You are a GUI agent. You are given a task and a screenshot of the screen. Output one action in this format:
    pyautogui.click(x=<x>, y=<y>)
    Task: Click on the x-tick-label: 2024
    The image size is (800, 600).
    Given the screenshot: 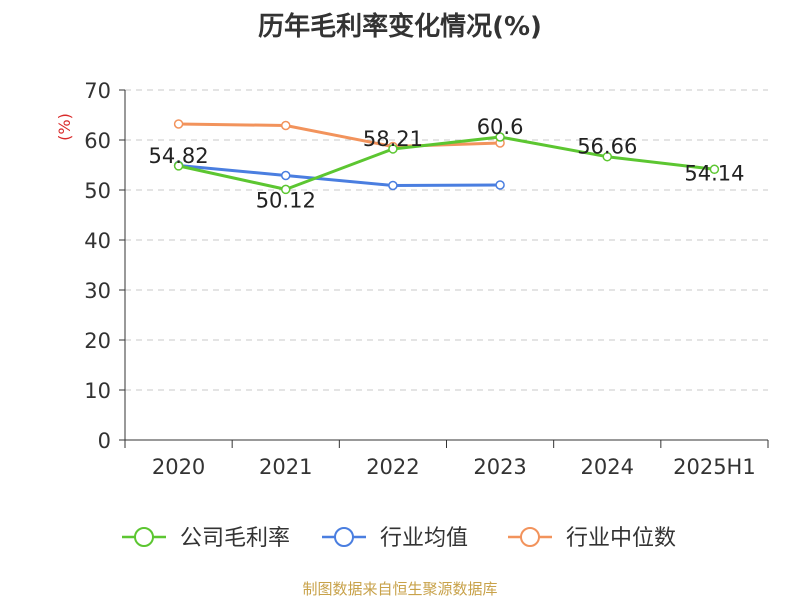 What is the action you would take?
    pyautogui.click(x=607, y=467)
    